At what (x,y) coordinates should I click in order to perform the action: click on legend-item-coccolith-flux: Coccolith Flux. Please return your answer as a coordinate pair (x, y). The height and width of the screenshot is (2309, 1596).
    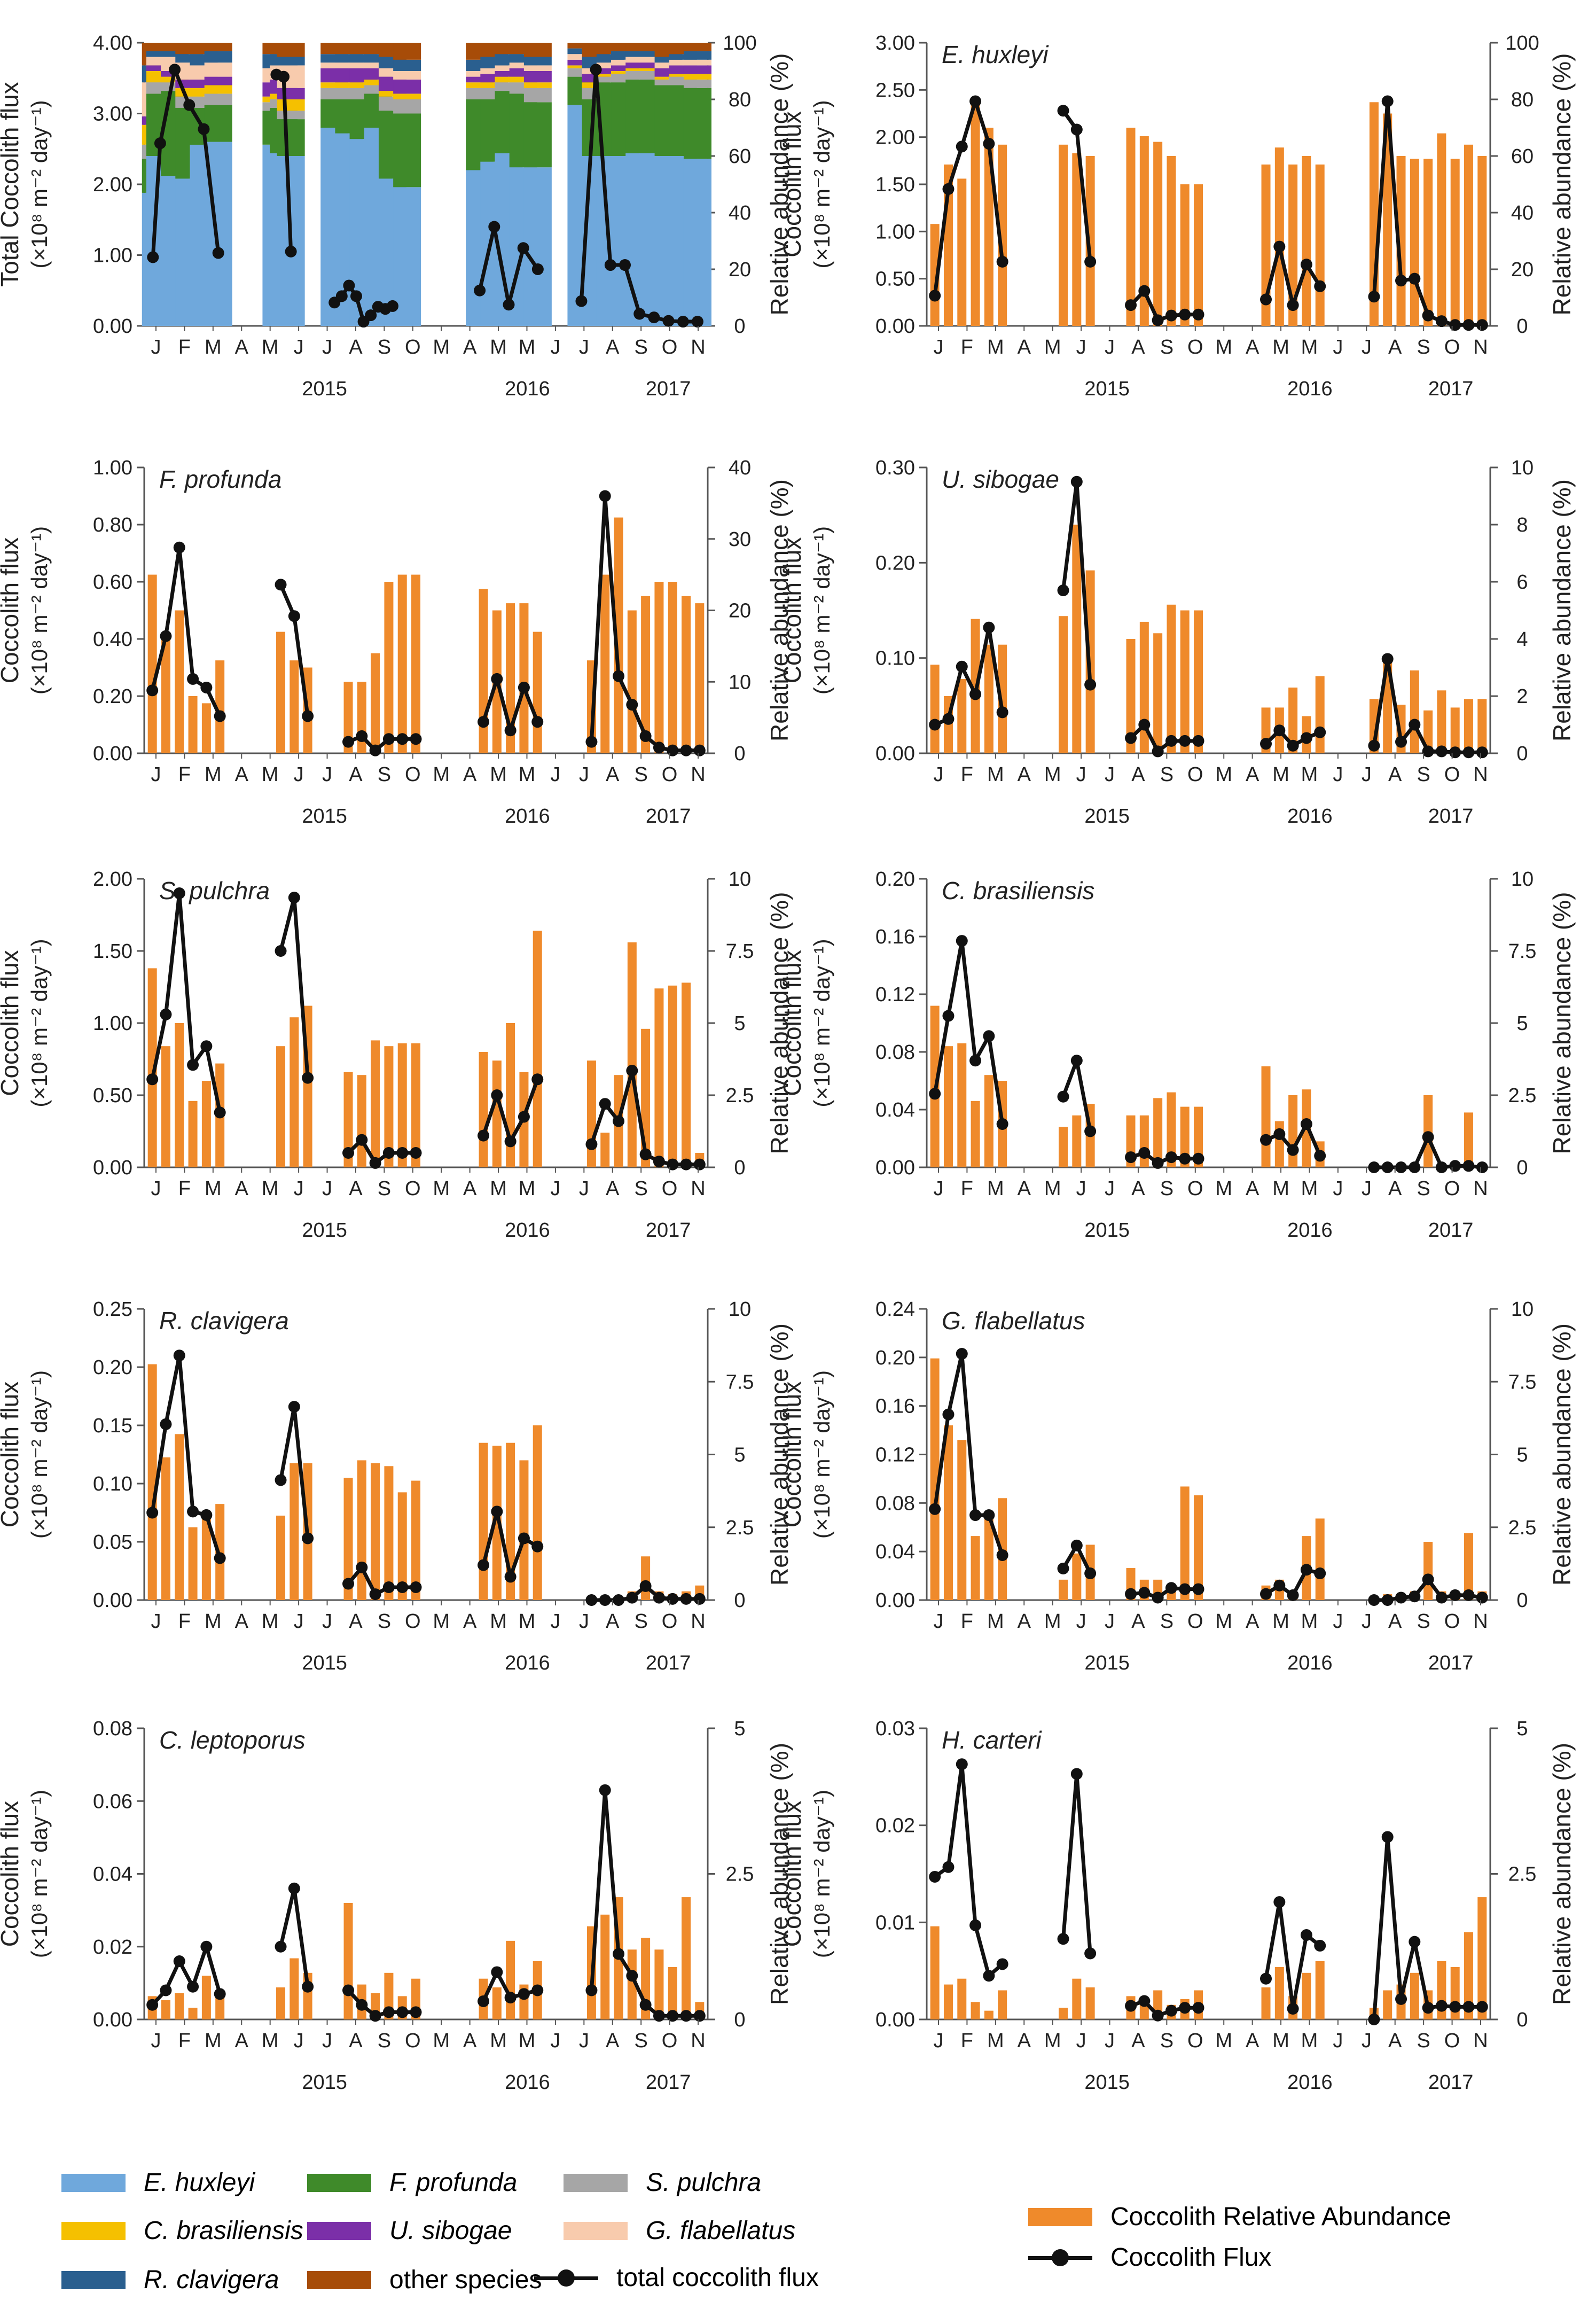
    Looking at the image, I should click on (1149, 2257).